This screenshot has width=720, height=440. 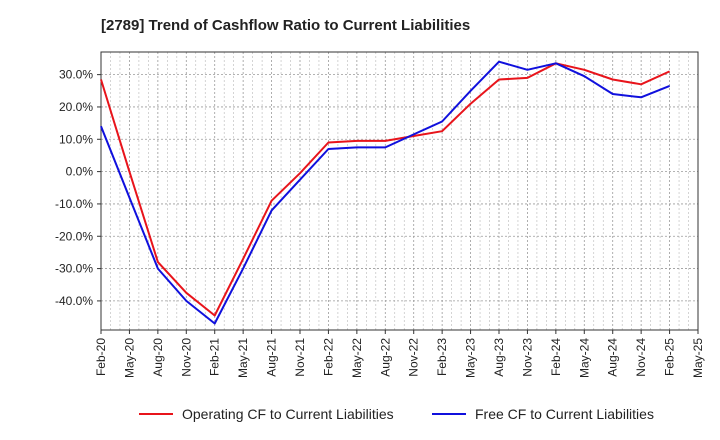 What do you see at coordinates (158, 357) in the screenshot?
I see `x-tick-label: Aug-20` at bounding box center [158, 357].